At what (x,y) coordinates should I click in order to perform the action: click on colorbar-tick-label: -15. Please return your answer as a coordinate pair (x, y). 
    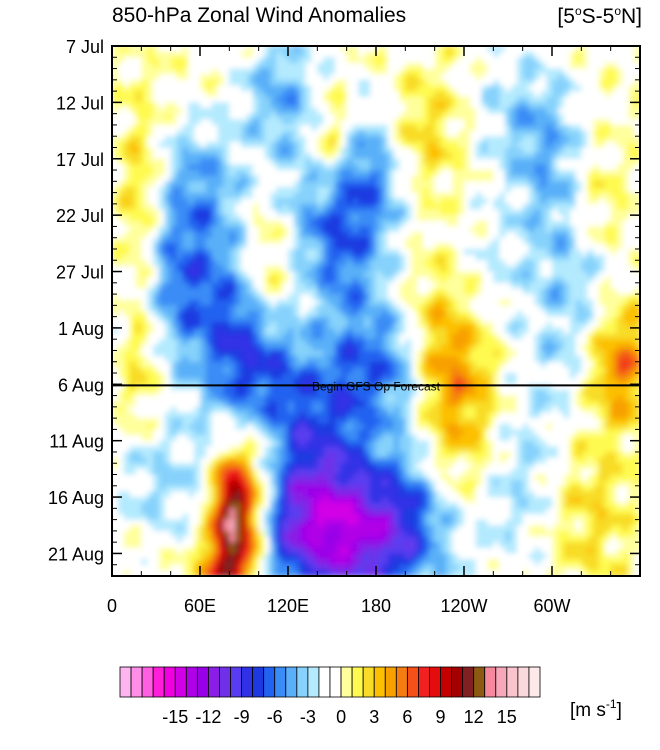
    Looking at the image, I should click on (175, 717).